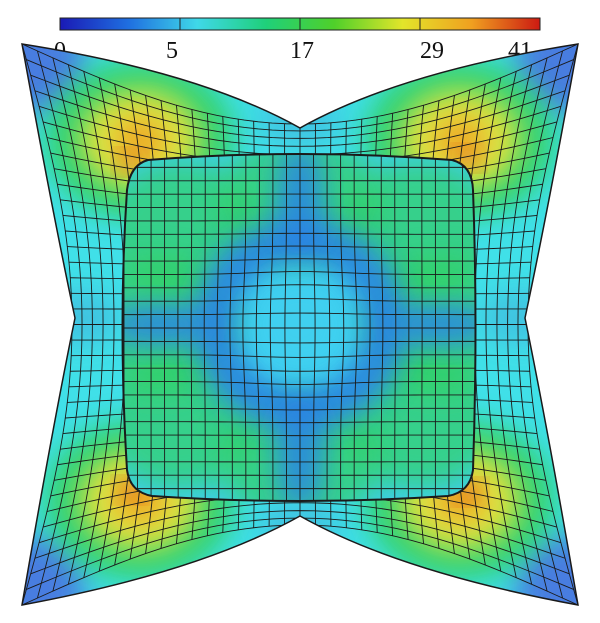 This screenshot has height=623, width=600. What do you see at coordinates (432, 51) in the screenshot?
I see `colorbar-tick-label-3: 29` at bounding box center [432, 51].